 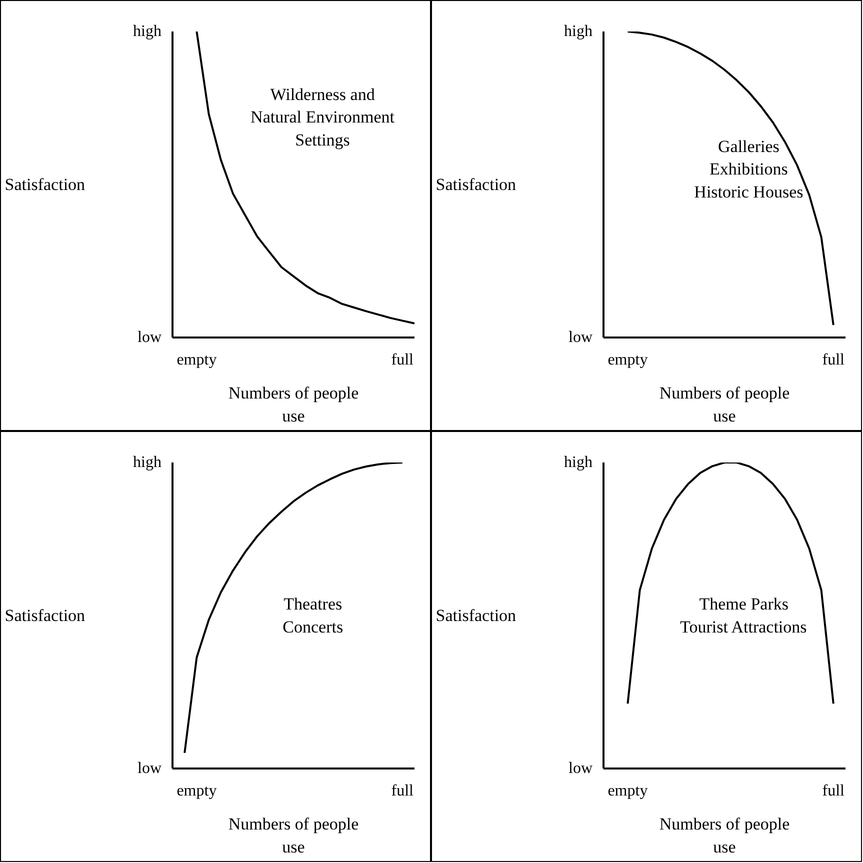 What do you see at coordinates (749, 169) in the screenshot?
I see `annotation: Galleries Exhibitions Historic Houses` at bounding box center [749, 169].